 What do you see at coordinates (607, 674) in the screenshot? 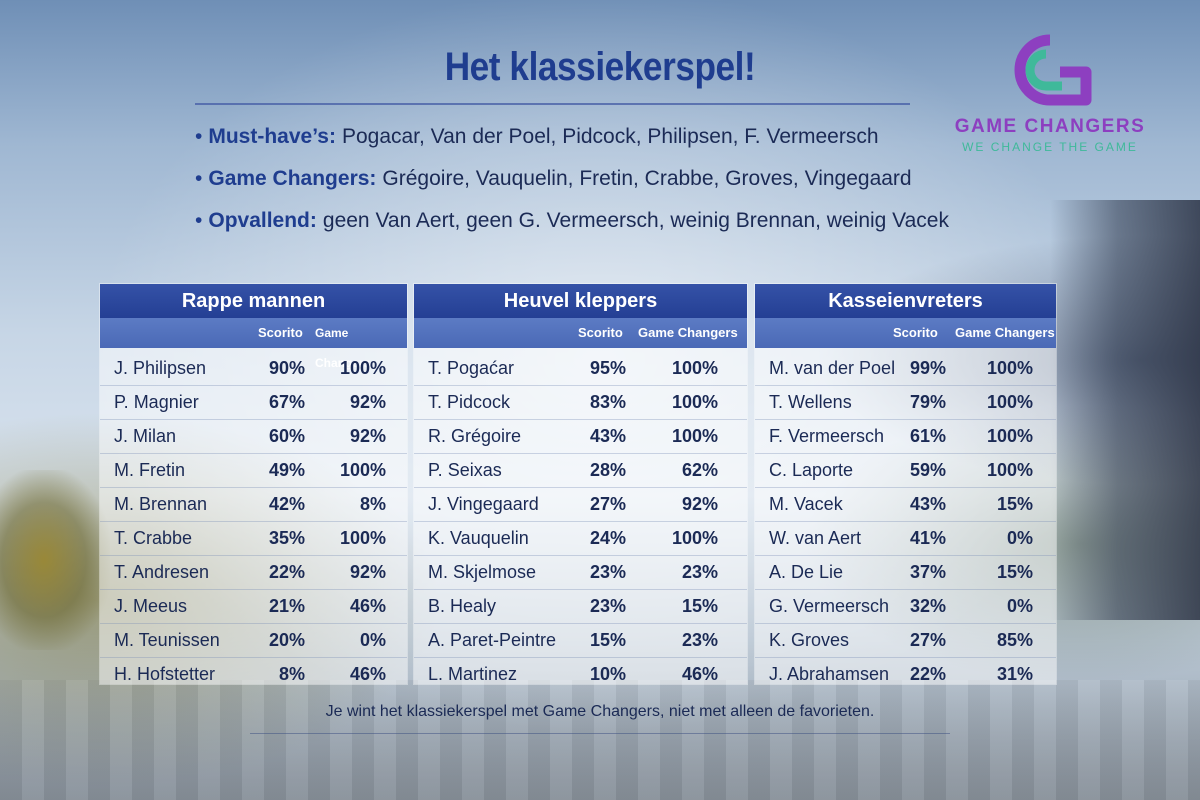
I see `scorito-percentage: 10%` at bounding box center [607, 674].